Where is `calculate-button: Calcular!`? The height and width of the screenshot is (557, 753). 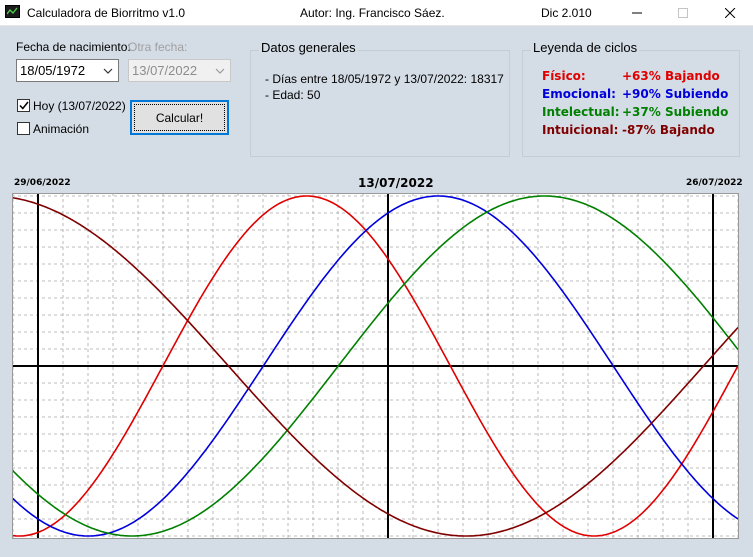
calculate-button: Calcular! is located at coordinates (179, 117).